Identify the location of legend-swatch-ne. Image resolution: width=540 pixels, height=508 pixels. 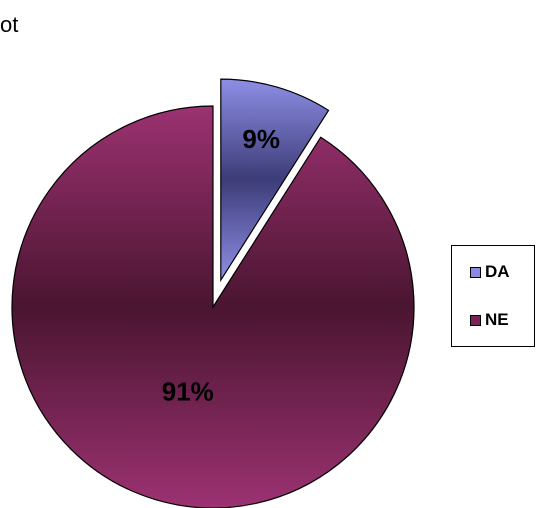
(475, 320).